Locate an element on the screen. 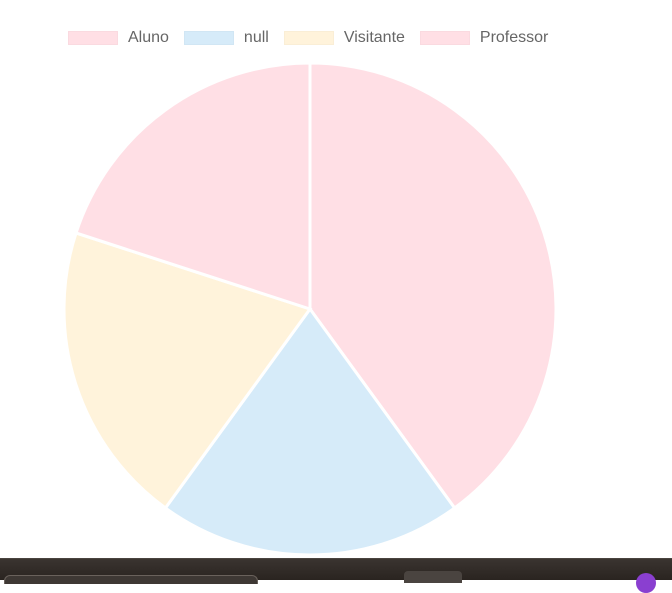 The height and width of the screenshot is (593, 672). taskbar-search-box is located at coordinates (131, 579).